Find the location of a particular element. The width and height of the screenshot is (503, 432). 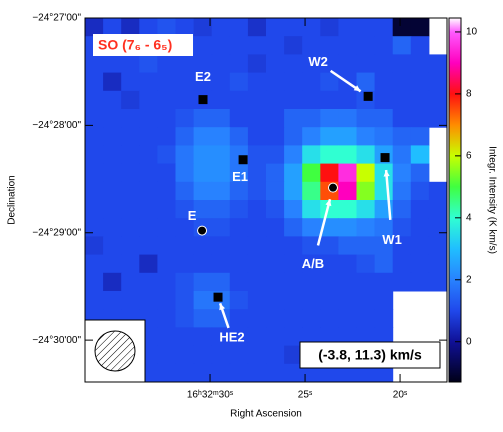

y-tick-label: −24°28'00" is located at coordinates (56, 125).